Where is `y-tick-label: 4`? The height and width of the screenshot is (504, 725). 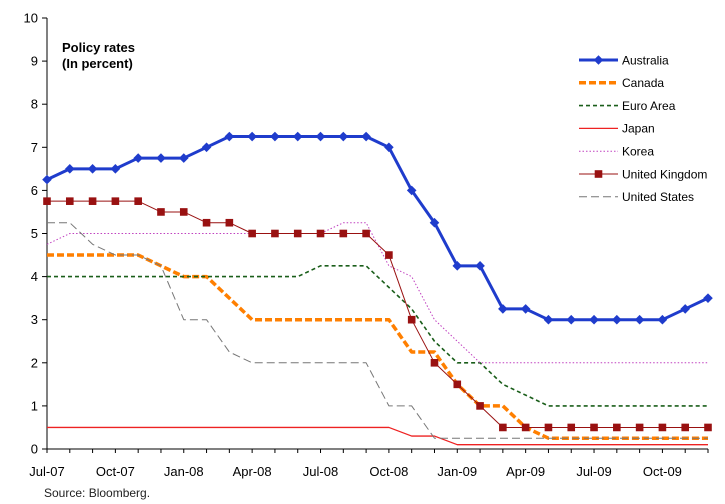
y-tick-label: 4 is located at coordinates (34, 276).